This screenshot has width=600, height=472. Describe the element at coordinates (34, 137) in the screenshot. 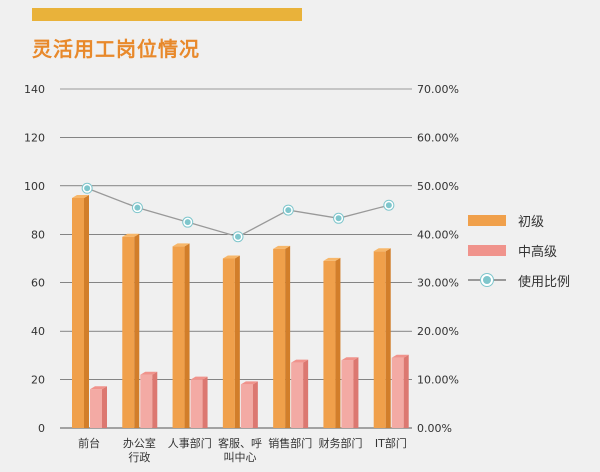

I see `y-tick-left: 120` at that location.